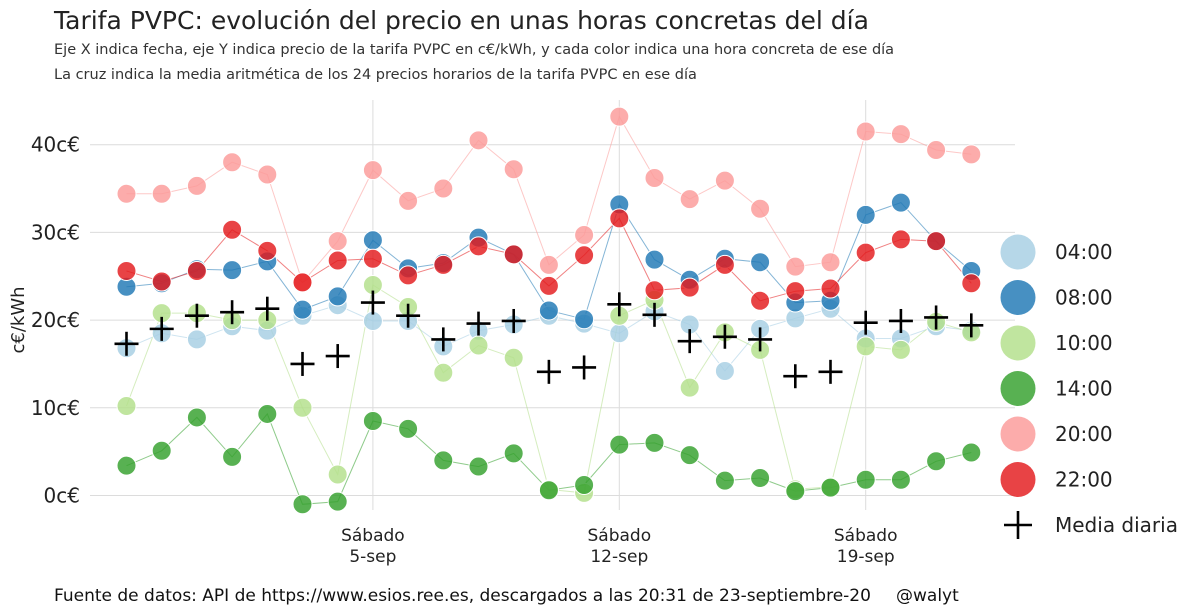 The height and width of the screenshot is (613, 1199). I want to click on legend-label: 22:00, so click(1084, 480).